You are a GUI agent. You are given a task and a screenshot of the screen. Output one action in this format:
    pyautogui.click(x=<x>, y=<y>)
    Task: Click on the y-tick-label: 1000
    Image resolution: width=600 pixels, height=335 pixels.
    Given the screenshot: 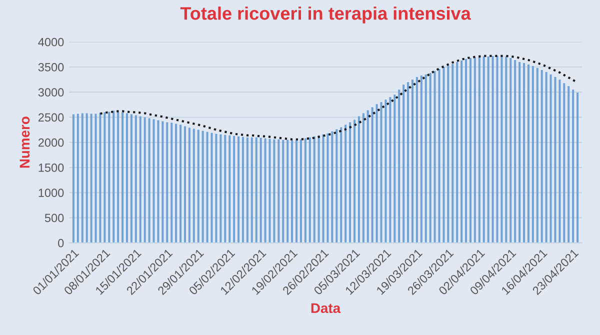 What is the action you would take?
    pyautogui.click(x=51, y=193)
    